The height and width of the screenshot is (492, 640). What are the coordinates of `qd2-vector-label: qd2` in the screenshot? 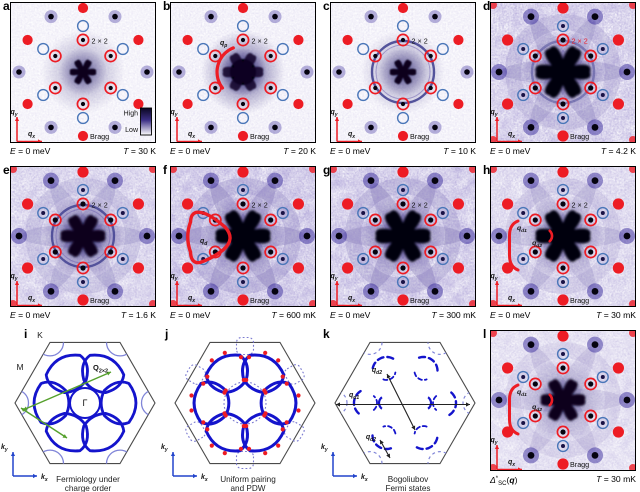 It's located at (377, 371).